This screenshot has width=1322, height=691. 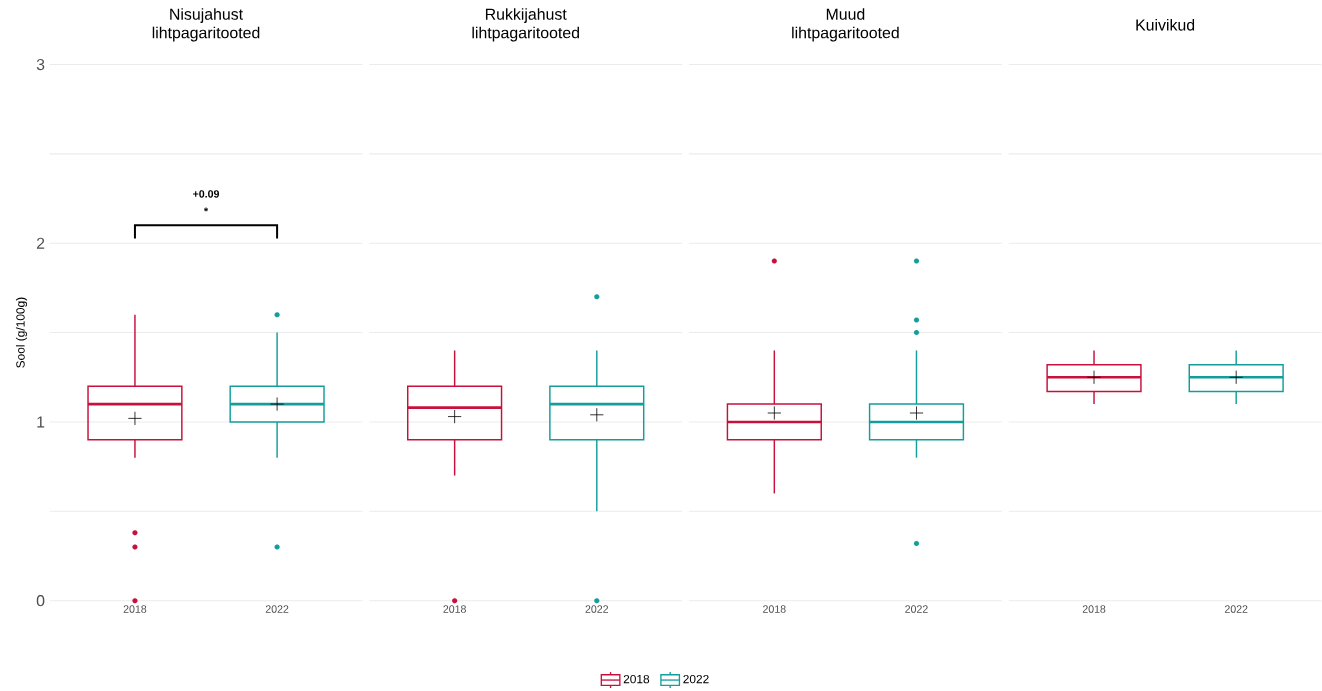 I want to click on chart-title: Nisujahust lihtpagaritooted, so click(x=206, y=25).